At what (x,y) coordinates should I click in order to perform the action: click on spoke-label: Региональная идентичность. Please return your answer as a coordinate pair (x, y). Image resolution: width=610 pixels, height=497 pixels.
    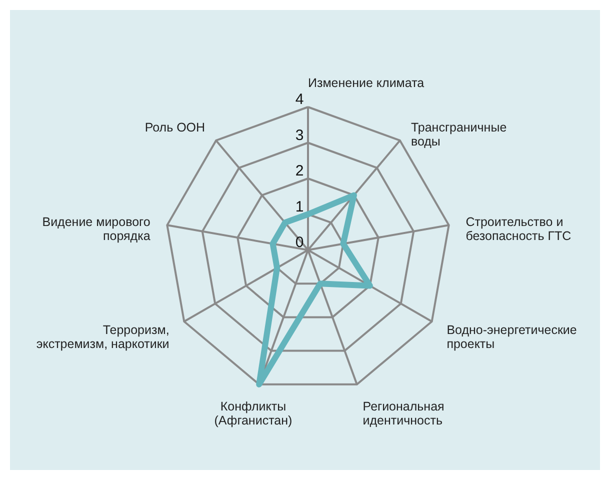
    Looking at the image, I should click on (403, 414).